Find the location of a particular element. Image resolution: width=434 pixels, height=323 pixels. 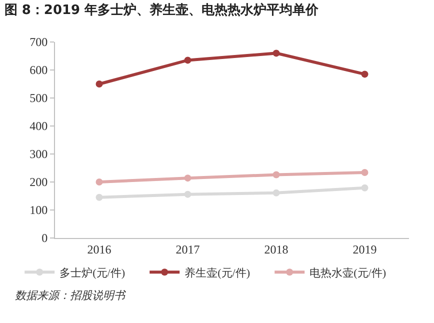

chart-title: 图 8：2019 年多士炉、养生壶、电热热水炉平均单价 is located at coordinates (162, 10).